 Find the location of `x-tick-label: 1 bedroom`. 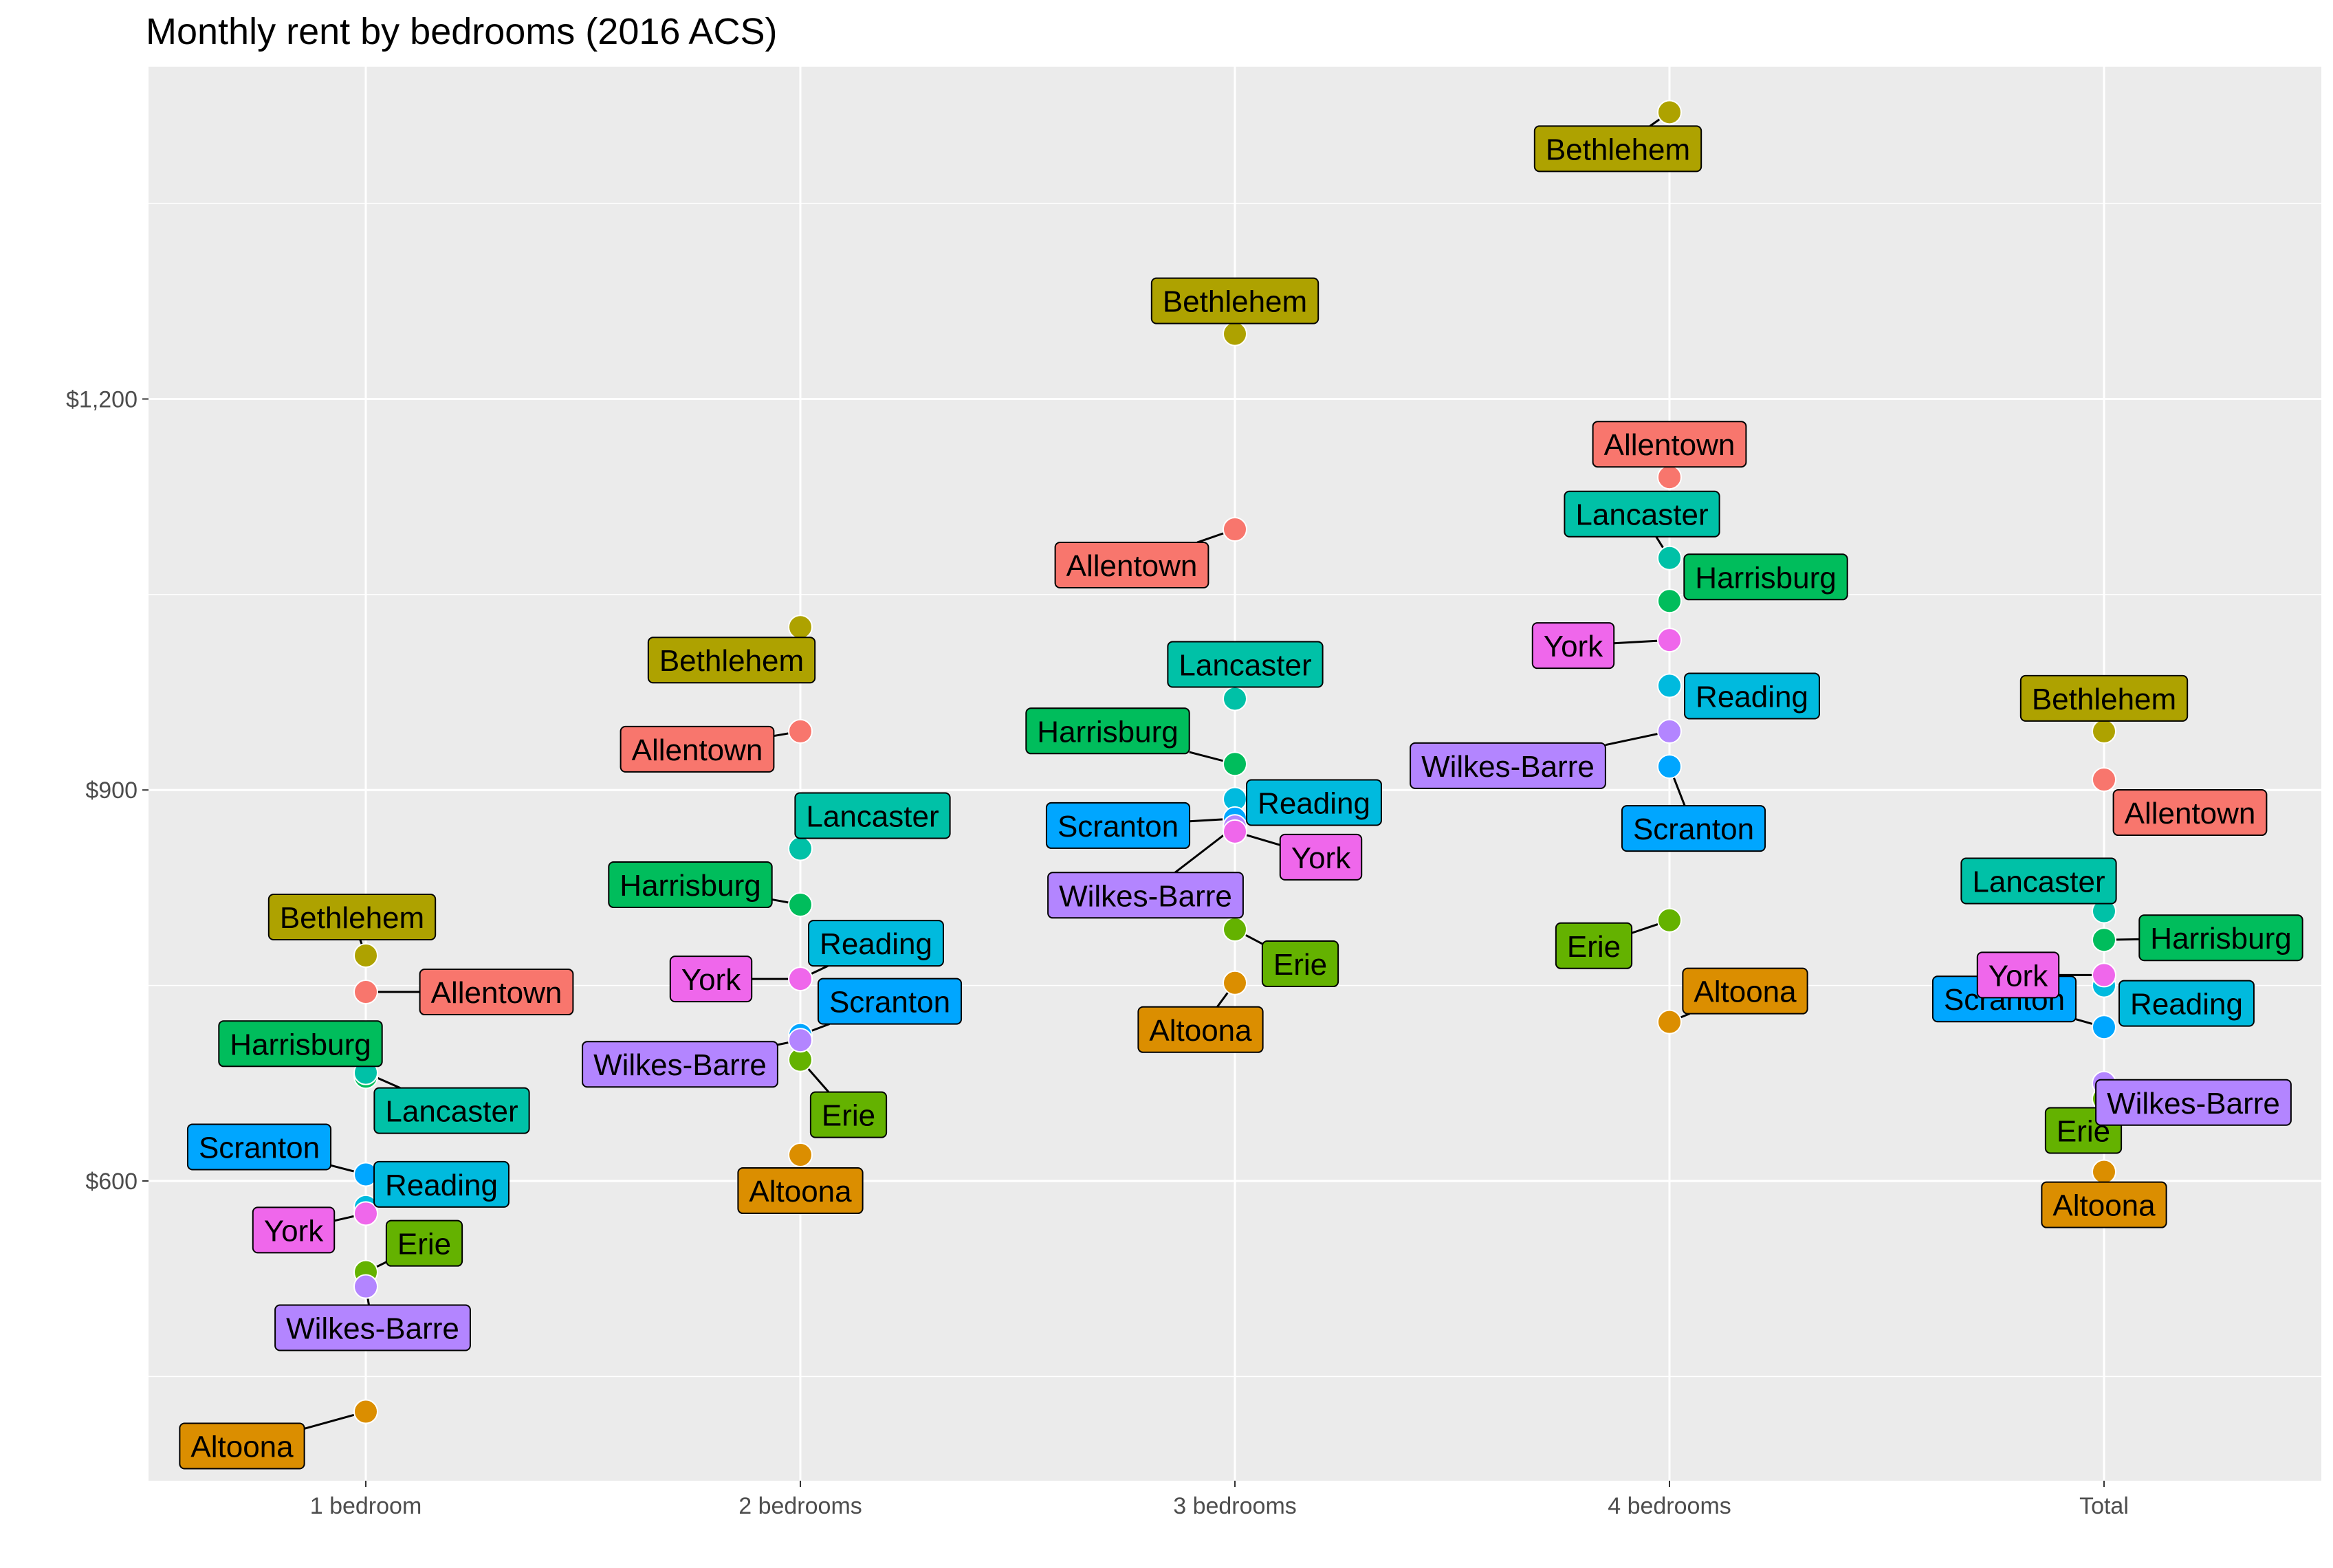

x-tick-label: 1 bedroom is located at coordinates (366, 1506).